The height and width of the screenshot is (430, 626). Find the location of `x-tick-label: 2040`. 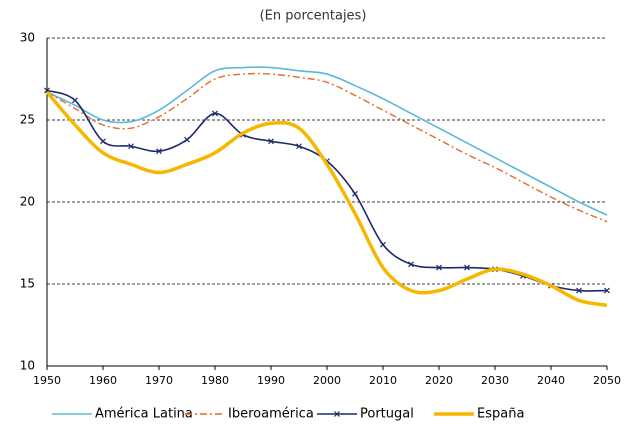

x-tick-label: 2040 is located at coordinates (551, 380).